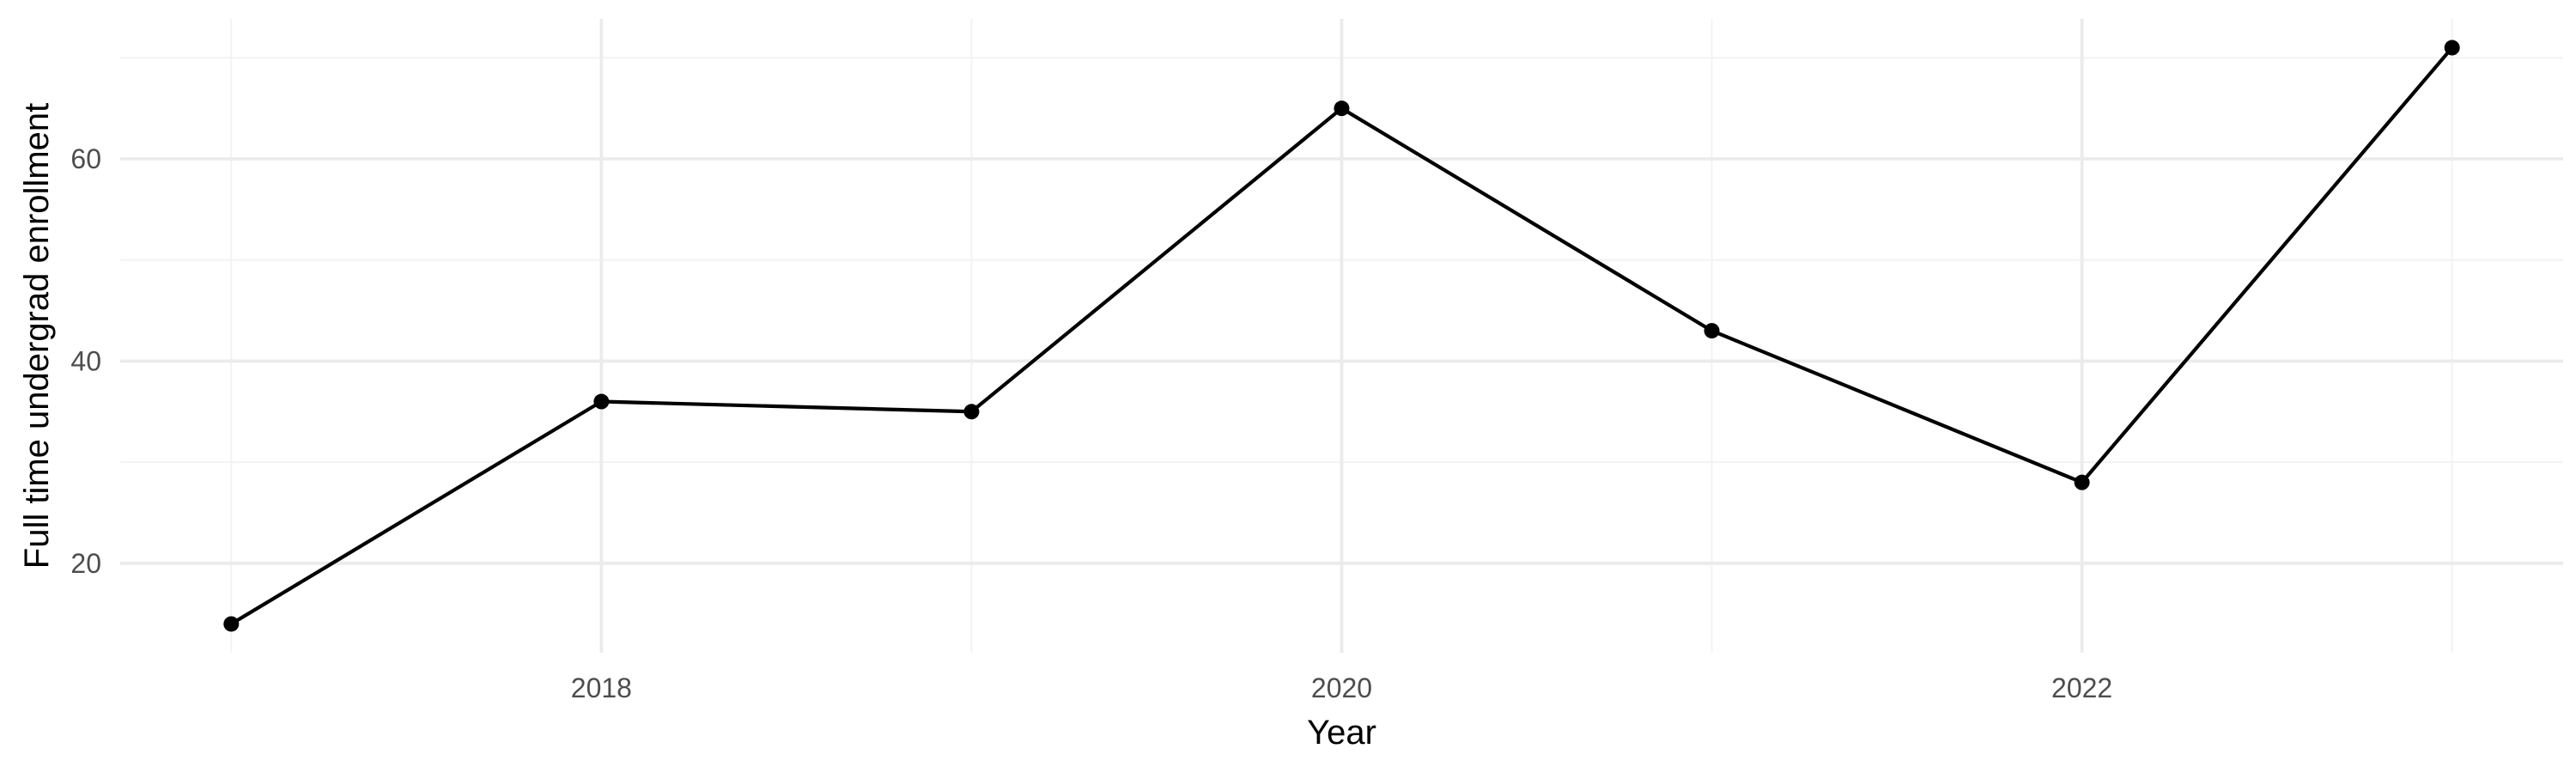 This screenshot has width=2576, height=773. I want to click on y-tick-label: 20, so click(85, 563).